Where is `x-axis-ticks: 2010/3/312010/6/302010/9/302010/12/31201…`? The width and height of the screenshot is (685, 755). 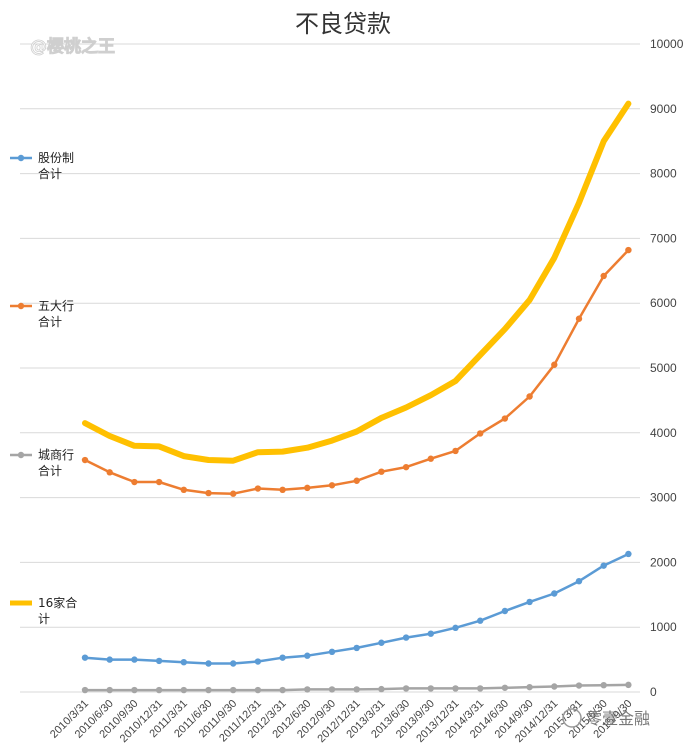
x-axis-ticks: 2010/3/312010/6/302010/9/302010/12/31201… is located at coordinates (341, 721).